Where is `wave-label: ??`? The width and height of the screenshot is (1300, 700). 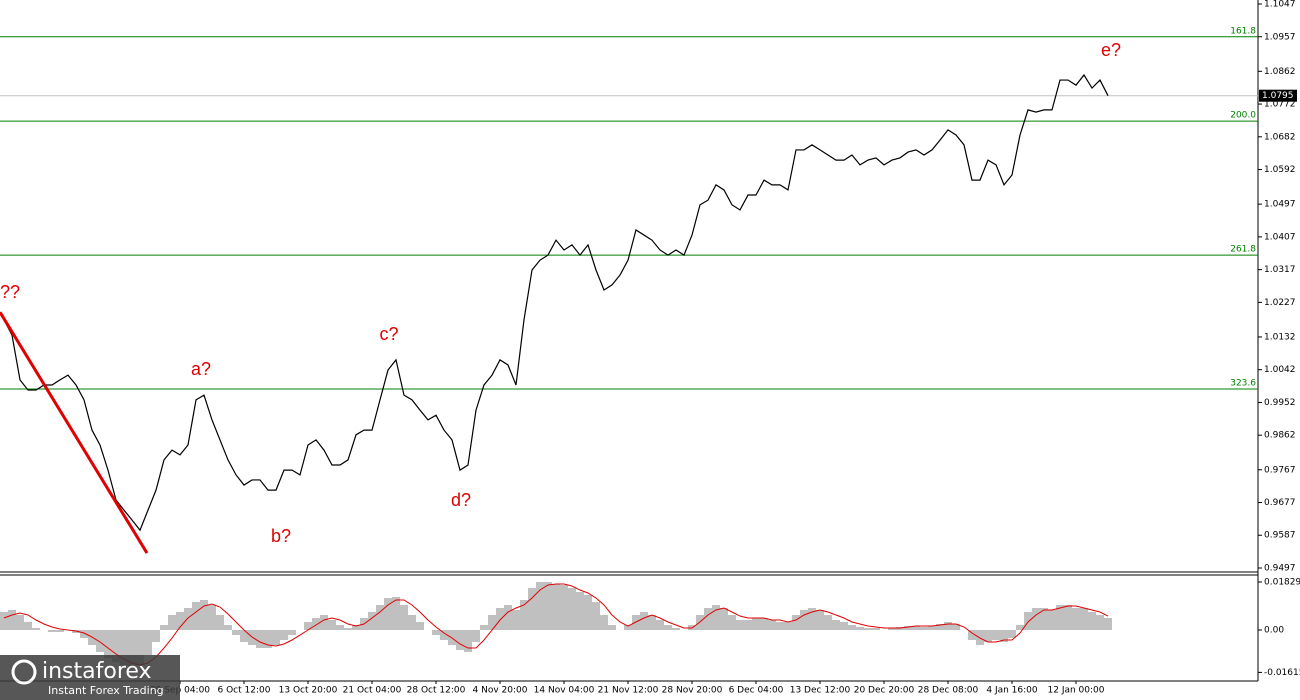
wave-label: ?? is located at coordinates (10, 292).